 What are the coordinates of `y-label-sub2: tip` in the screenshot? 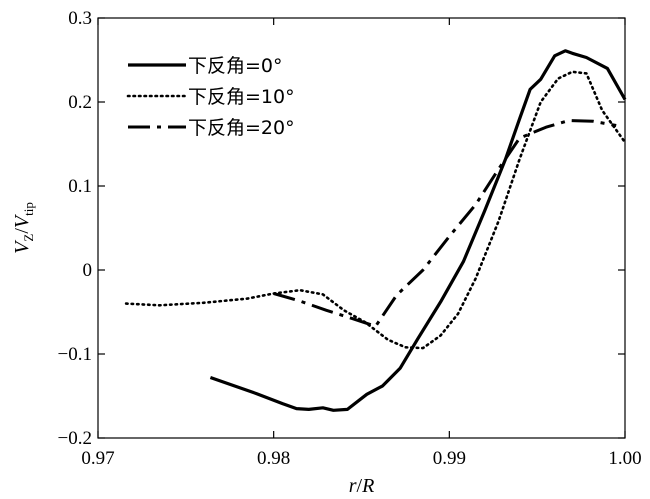 It's located at (28, 209).